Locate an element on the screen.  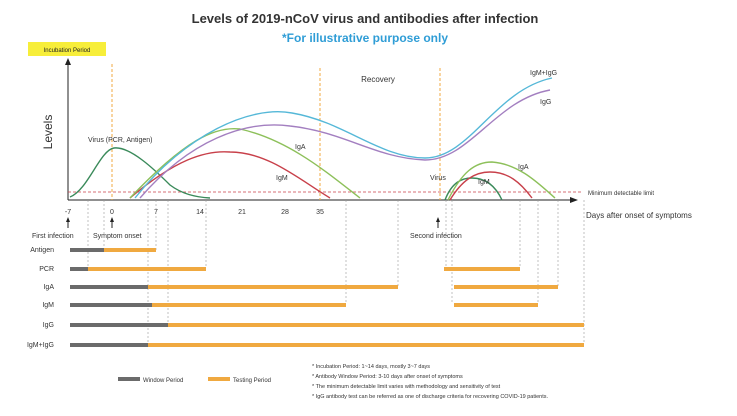
virus2-curve is located at coordinates (473, 189).